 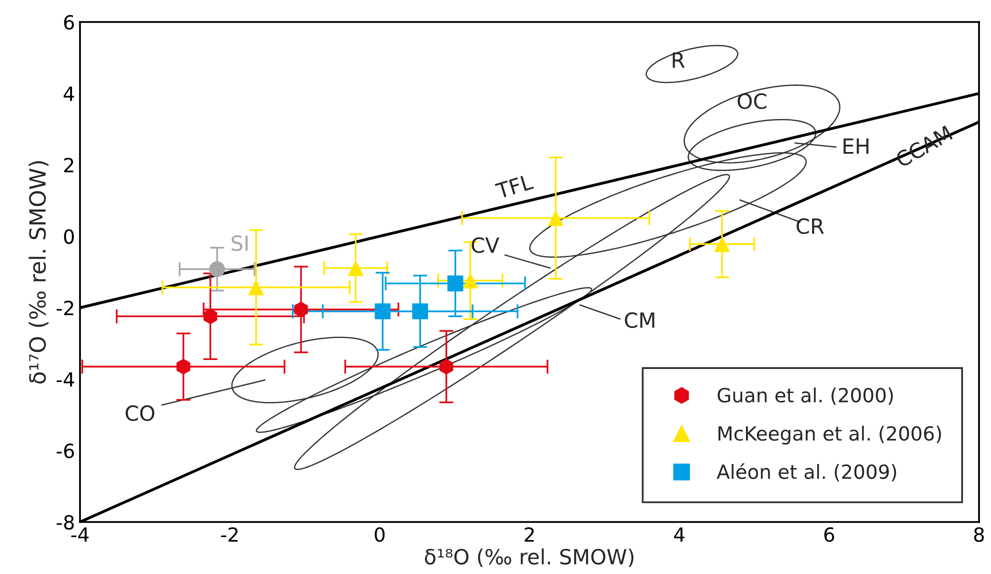 I want to click on x-tick-label: 2, so click(x=529, y=534).